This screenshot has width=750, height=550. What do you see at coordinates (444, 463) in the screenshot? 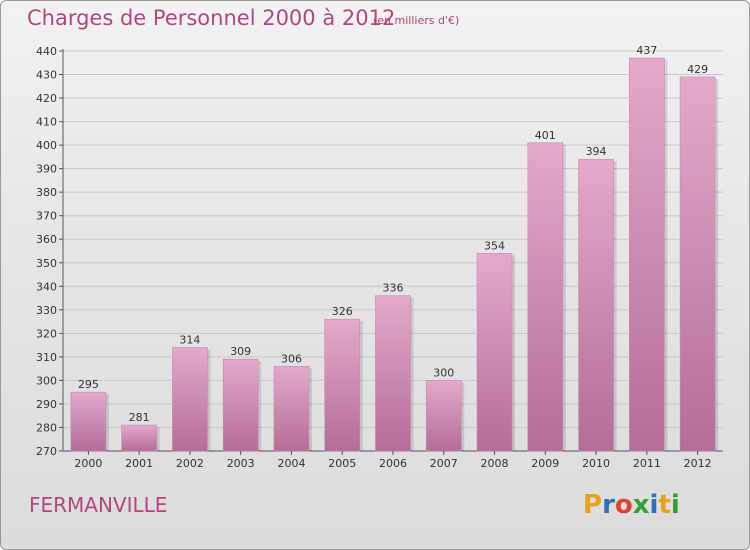
I see `x-tick-label: 2007` at bounding box center [444, 463].